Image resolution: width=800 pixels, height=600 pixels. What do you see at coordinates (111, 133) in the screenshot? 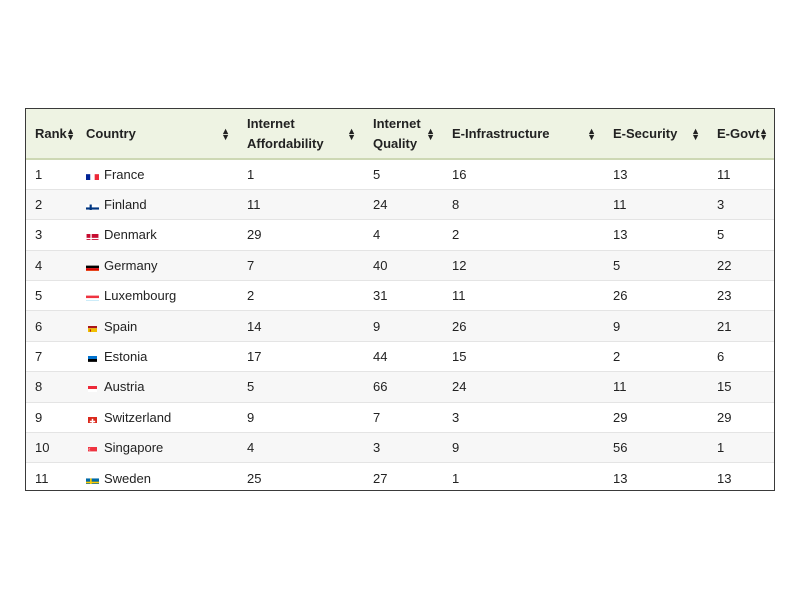
I see `column-header-label: Country` at bounding box center [111, 133].